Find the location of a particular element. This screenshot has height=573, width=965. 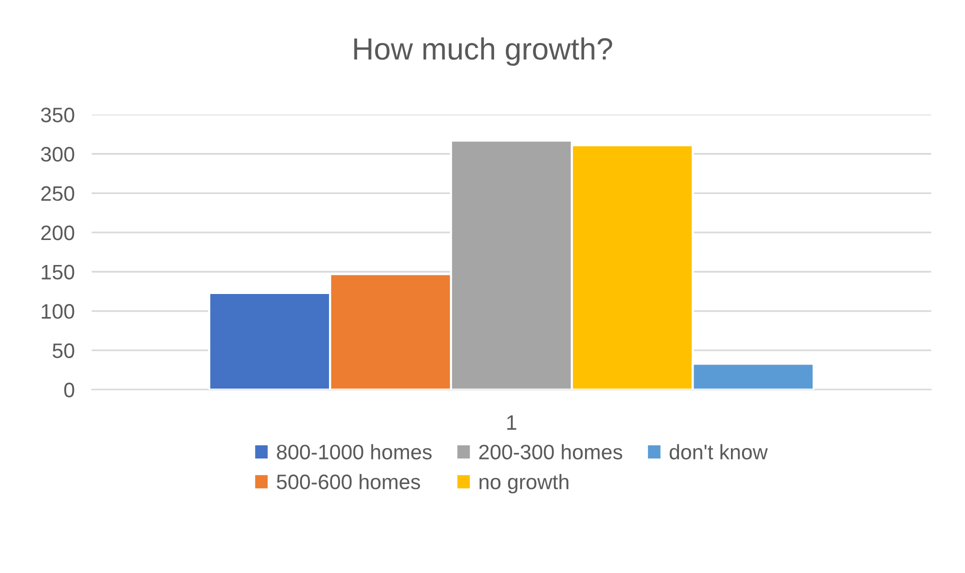

y-tick-label: 300 is located at coordinates (57, 154).